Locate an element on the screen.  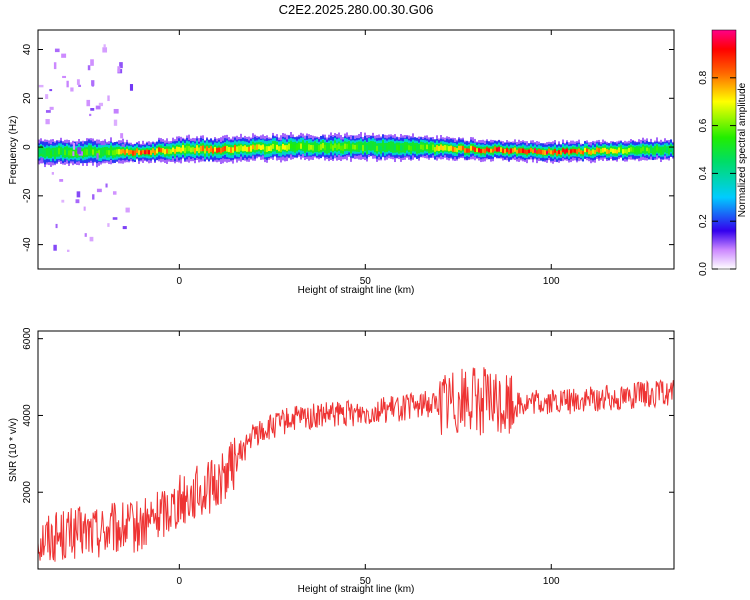
colorbar-gradient is located at coordinates (724, 149).